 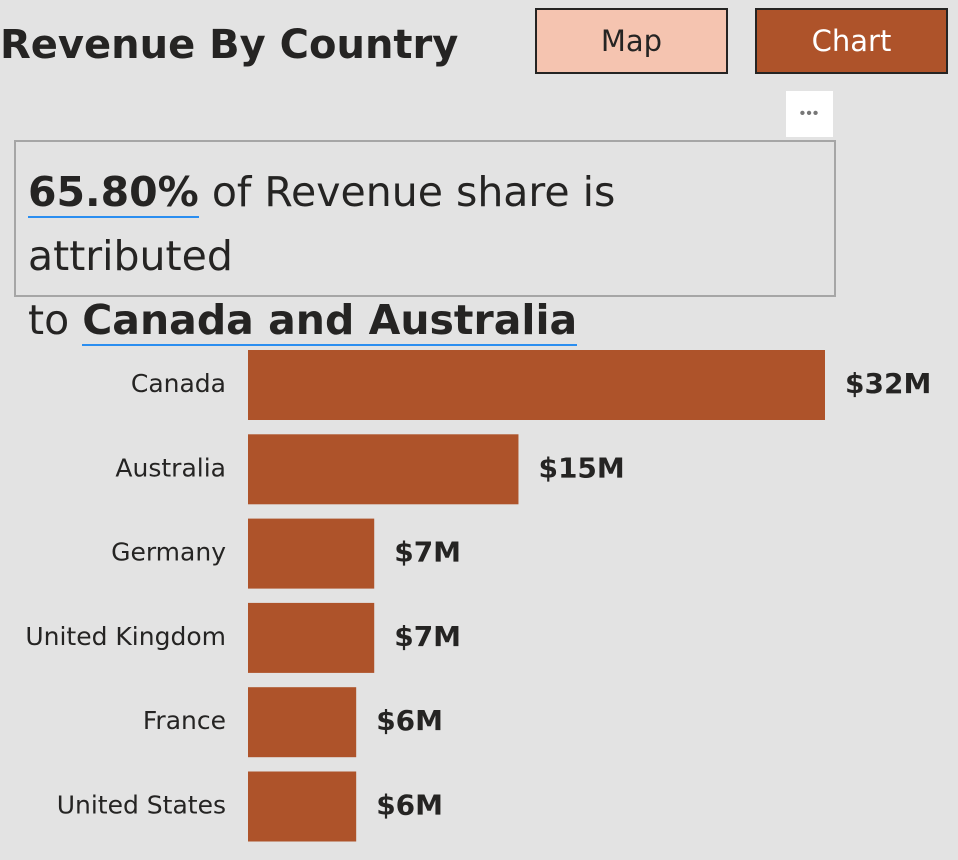 I want to click on data-label-united-kingdom: $7M, so click(x=427, y=636).